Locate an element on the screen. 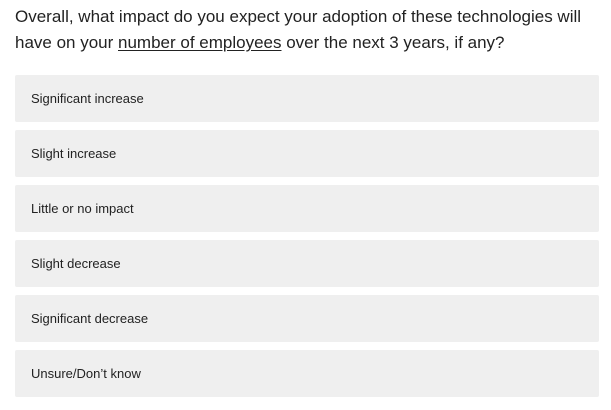 The width and height of the screenshot is (611, 410). option-label: Significant decrease is located at coordinates (90, 318).